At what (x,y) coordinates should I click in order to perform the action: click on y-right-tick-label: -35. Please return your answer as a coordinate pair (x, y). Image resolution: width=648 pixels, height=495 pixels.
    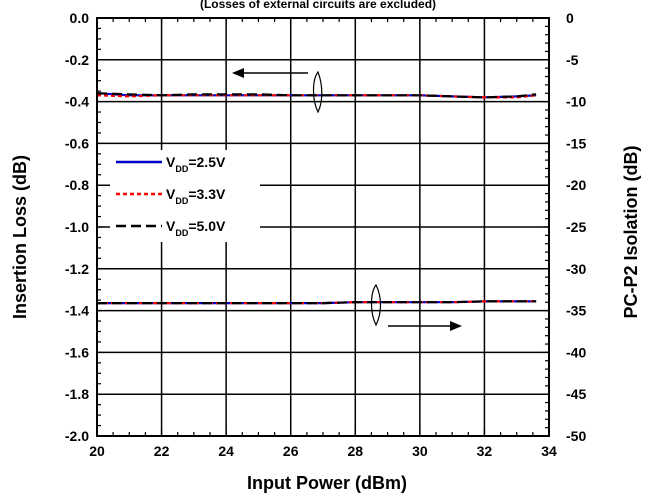
    Looking at the image, I should click on (576, 311).